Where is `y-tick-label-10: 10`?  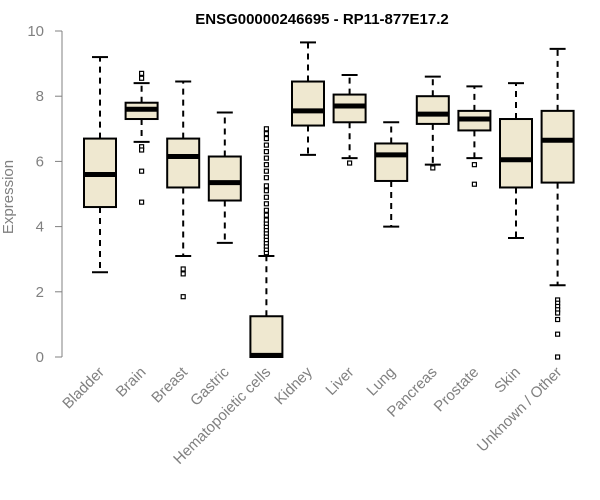 y-tick-label-10: 10 is located at coordinates (35, 31).